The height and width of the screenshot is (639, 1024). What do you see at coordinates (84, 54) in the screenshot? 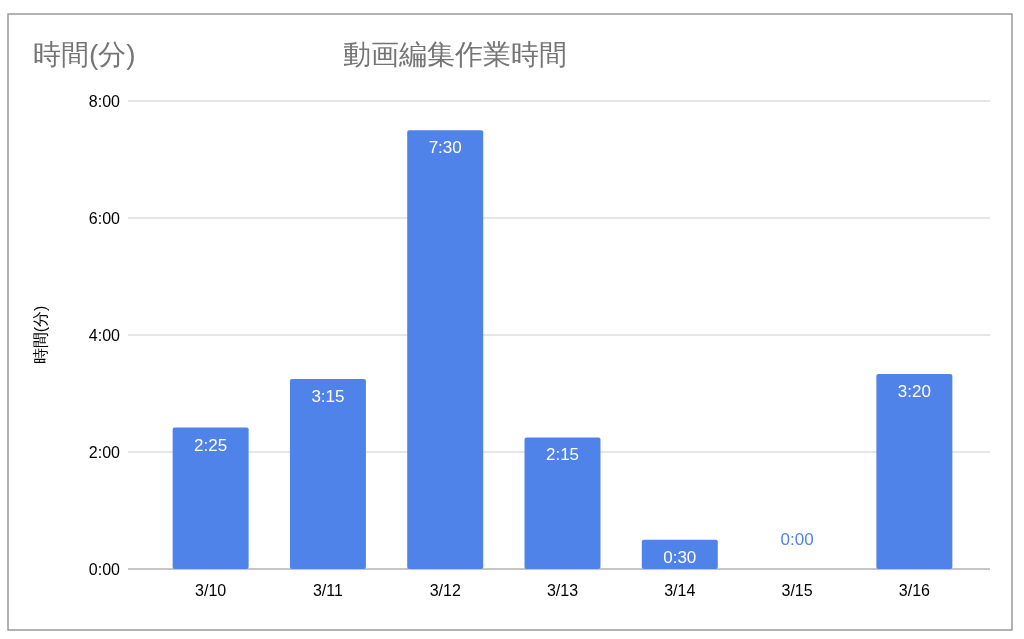
I see `text: 時間(分)` at bounding box center [84, 54].